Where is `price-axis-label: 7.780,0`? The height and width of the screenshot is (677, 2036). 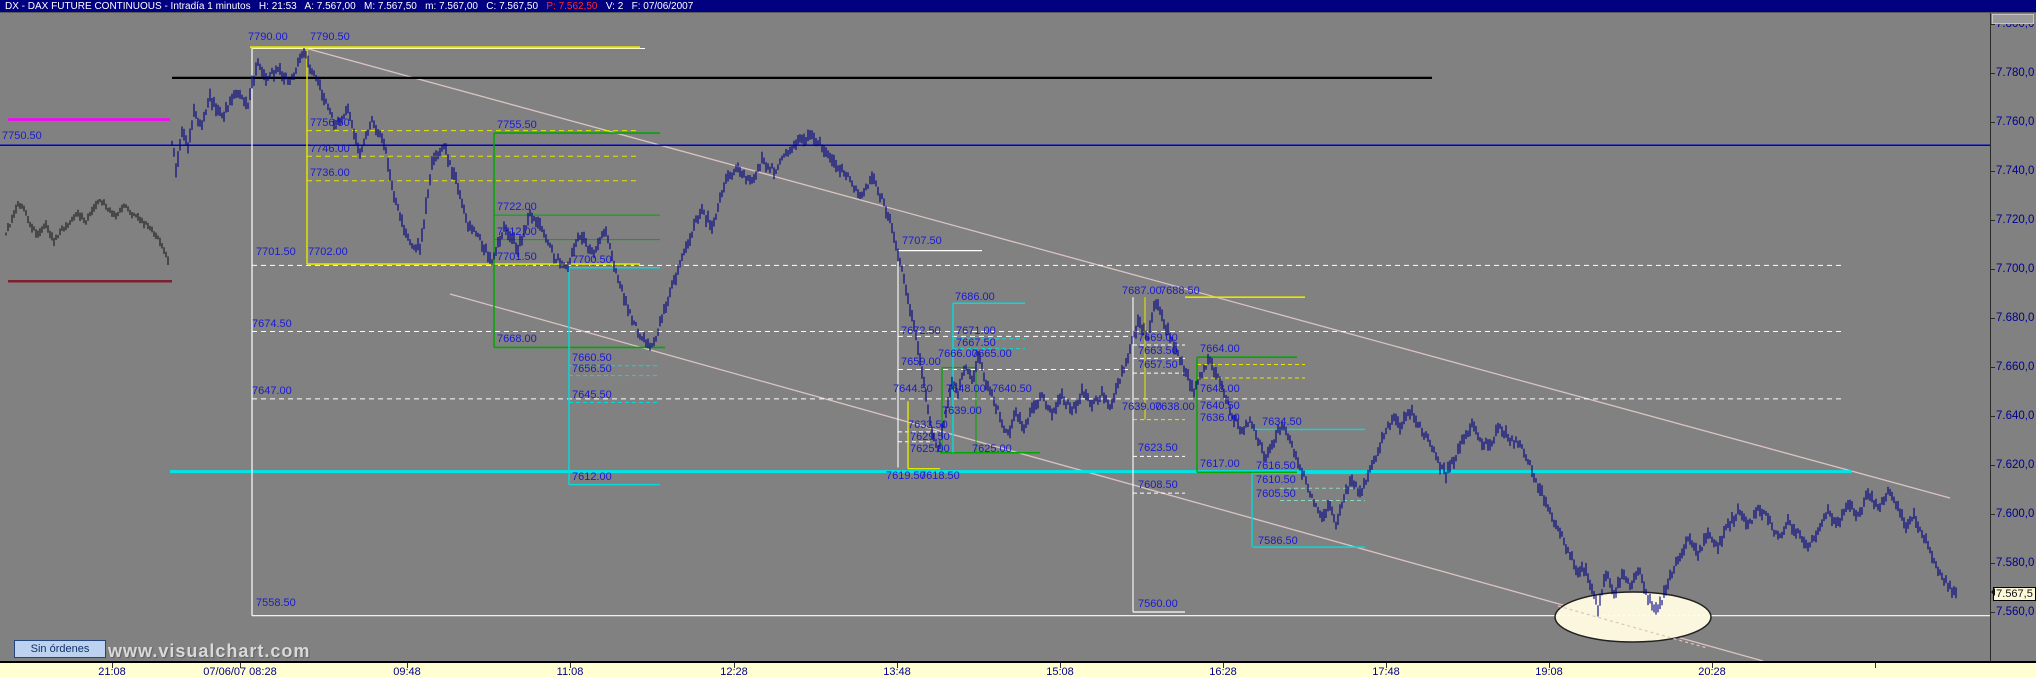 price-axis-label: 7.780,0 is located at coordinates (2015, 73).